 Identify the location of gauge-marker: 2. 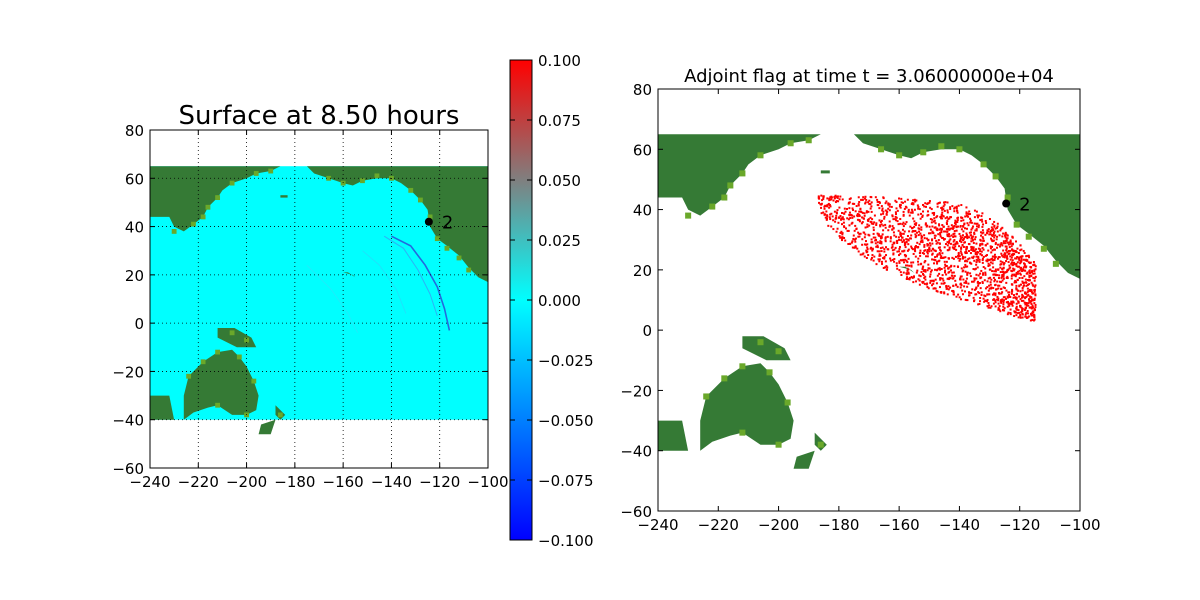
(438, 223).